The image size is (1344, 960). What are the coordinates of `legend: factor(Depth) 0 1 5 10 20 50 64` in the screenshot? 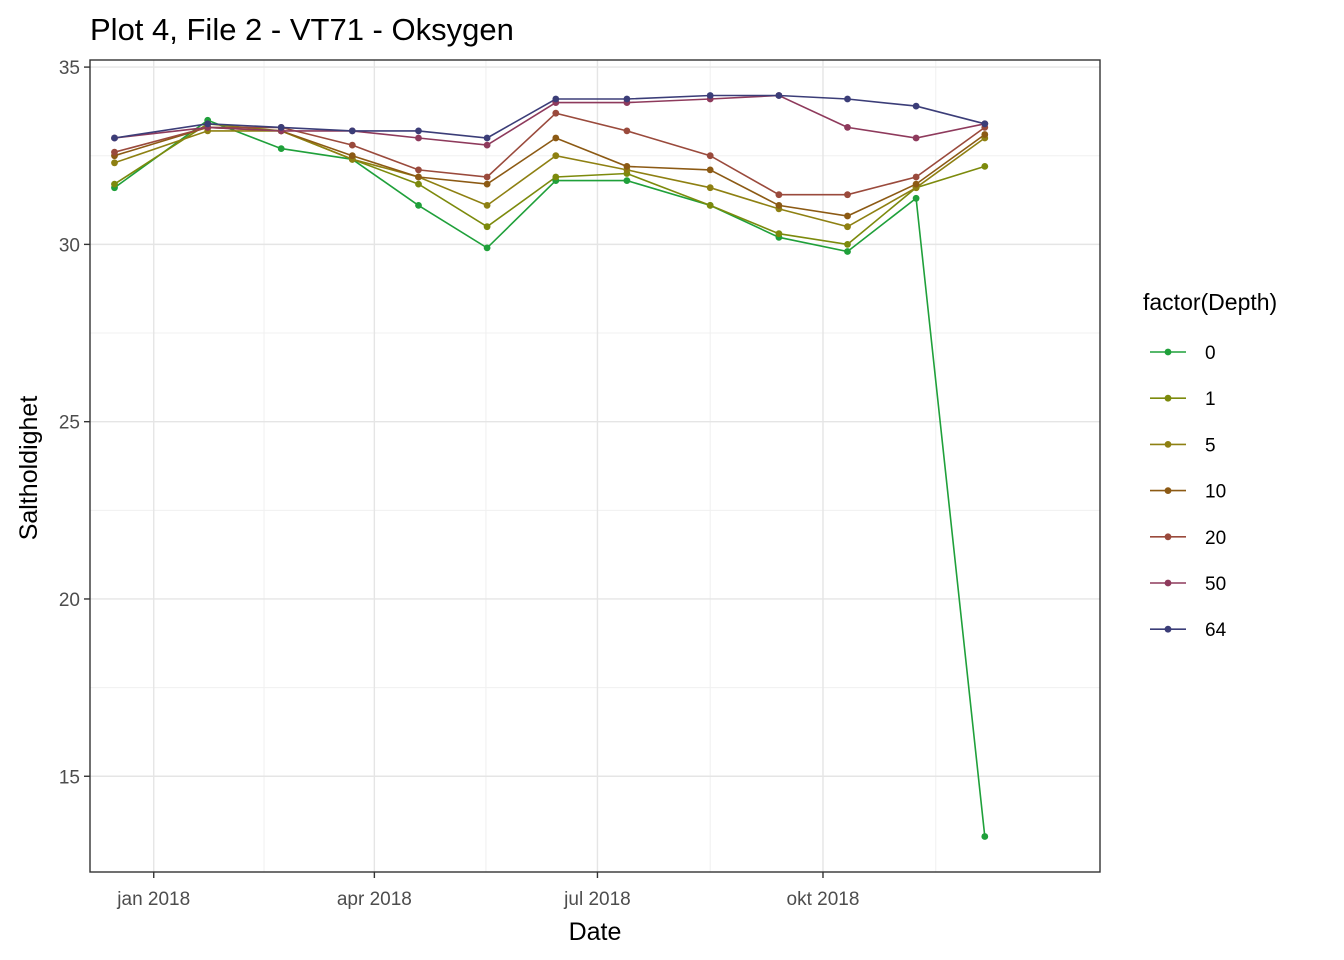 It's located at (1210, 465).